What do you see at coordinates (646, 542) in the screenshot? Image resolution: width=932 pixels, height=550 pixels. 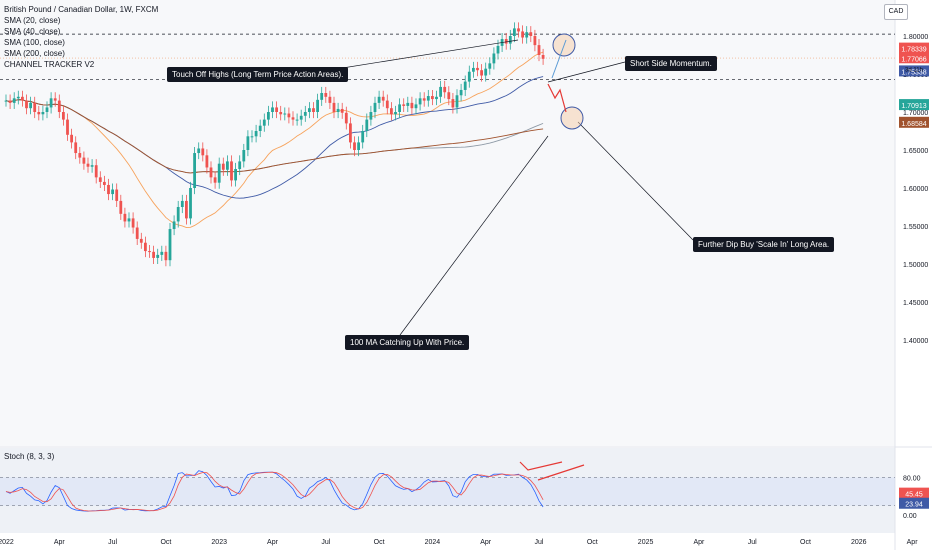 I see `x-tick-label: 2025` at bounding box center [646, 542].